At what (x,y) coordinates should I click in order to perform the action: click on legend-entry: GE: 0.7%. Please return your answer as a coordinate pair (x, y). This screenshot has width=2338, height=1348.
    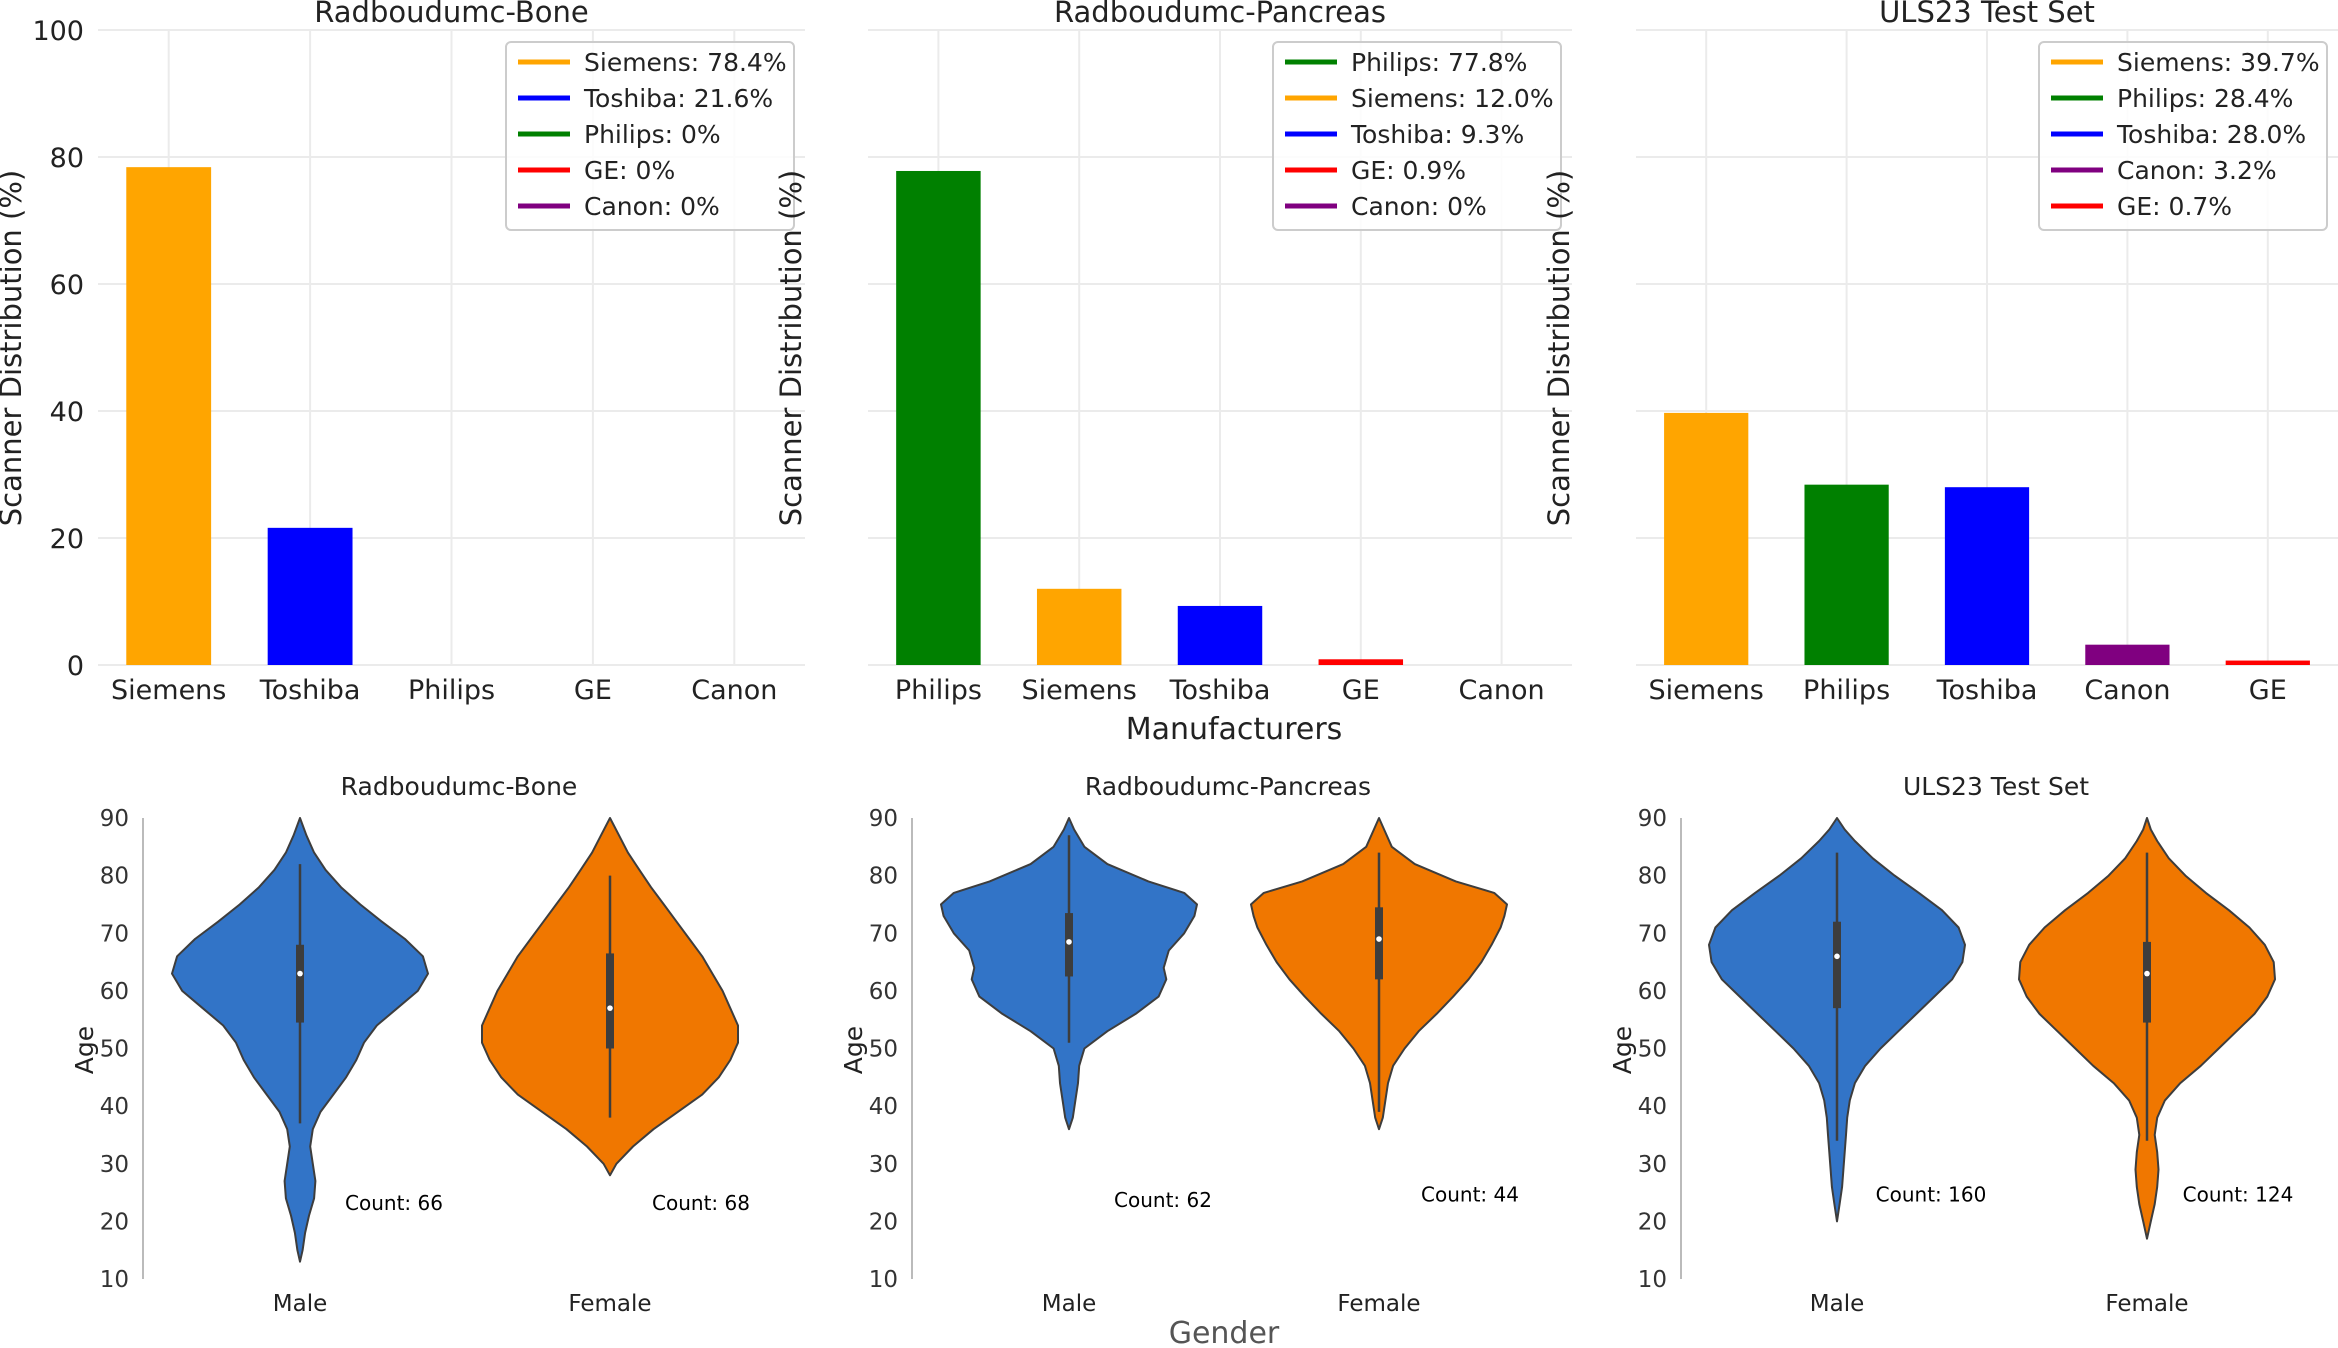
    Looking at the image, I should click on (2174, 206).